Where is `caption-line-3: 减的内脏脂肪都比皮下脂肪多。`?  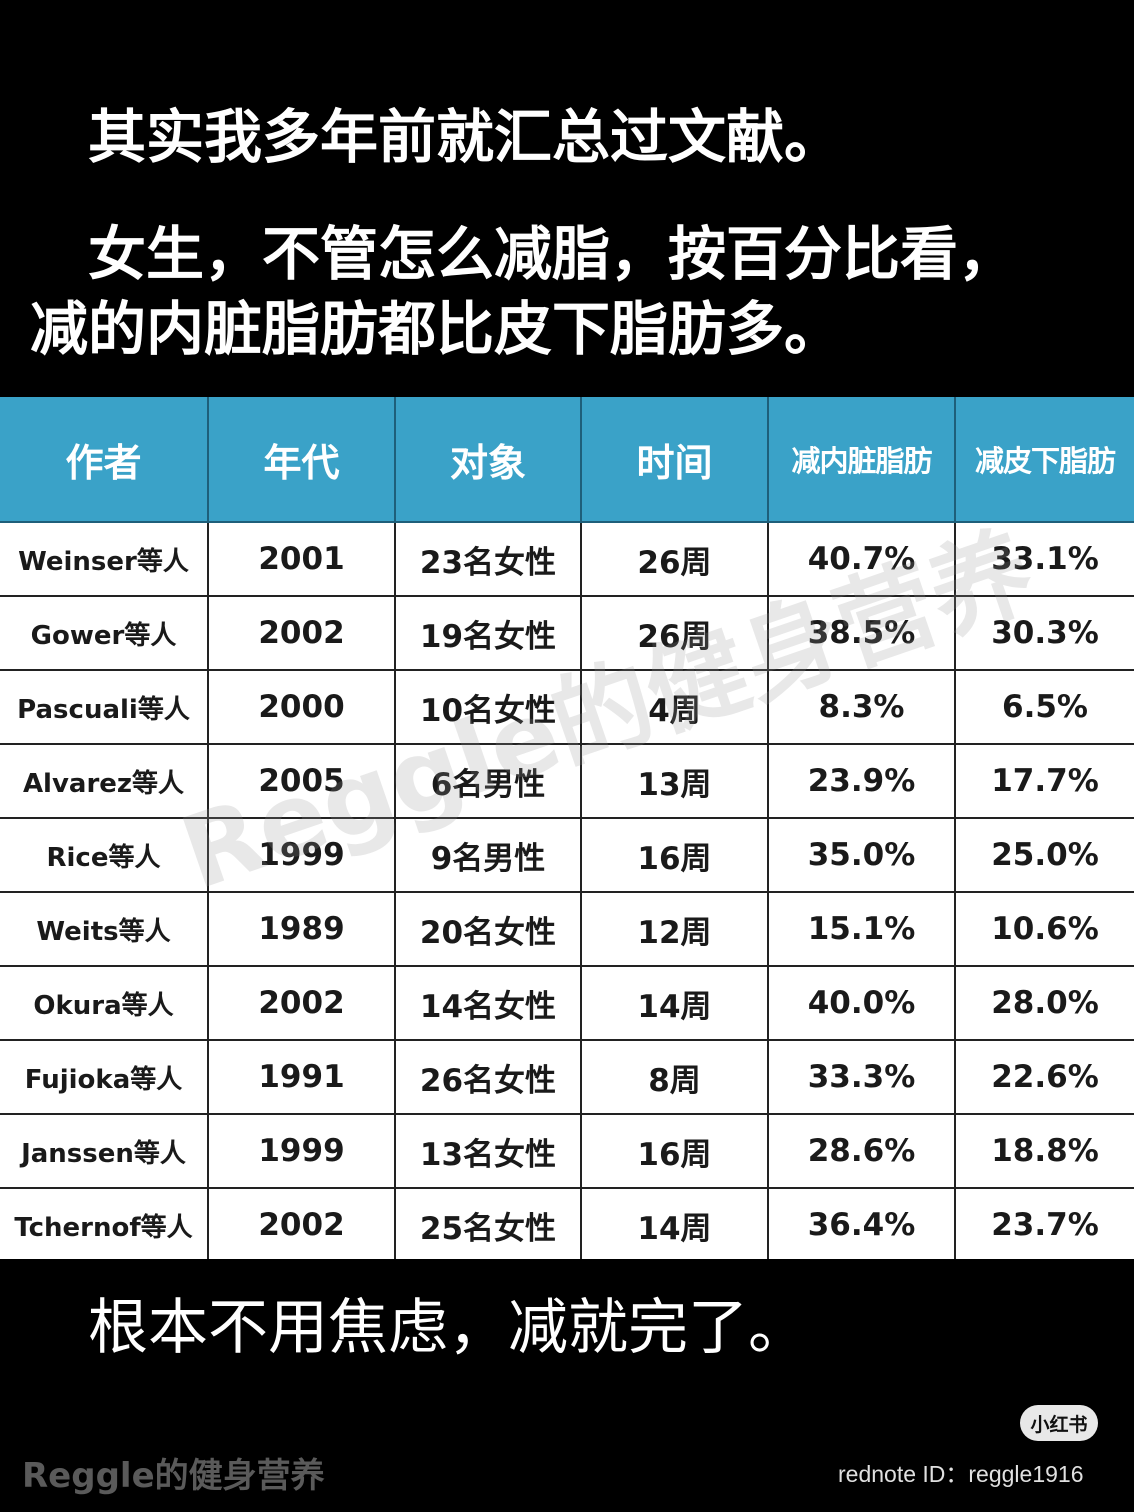 caption-line-3: 减的内脏脂肪都比皮下脂肪多。 is located at coordinates (436, 329).